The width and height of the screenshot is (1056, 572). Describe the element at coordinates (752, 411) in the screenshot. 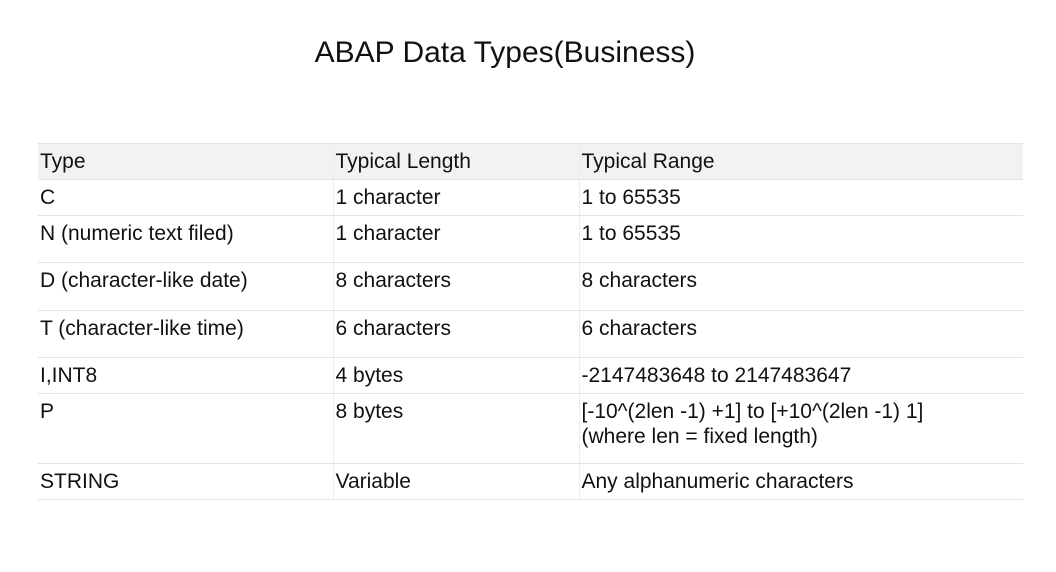

I see `range-line: [-10^(2len -1) +1] to [+10^(2len -1) 1]` at that location.